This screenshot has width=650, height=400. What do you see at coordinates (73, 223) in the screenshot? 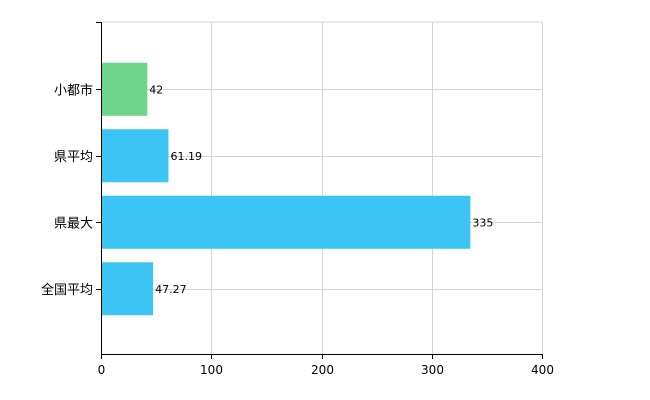
I see `category-label: 県最大` at bounding box center [73, 223].